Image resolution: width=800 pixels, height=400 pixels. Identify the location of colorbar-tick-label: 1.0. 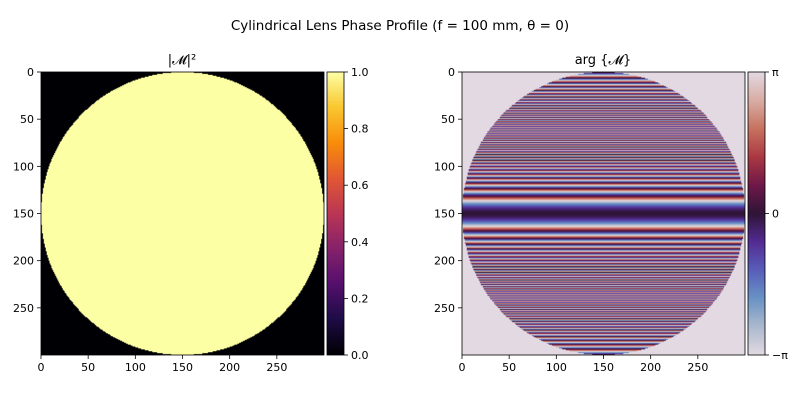
(360, 72).